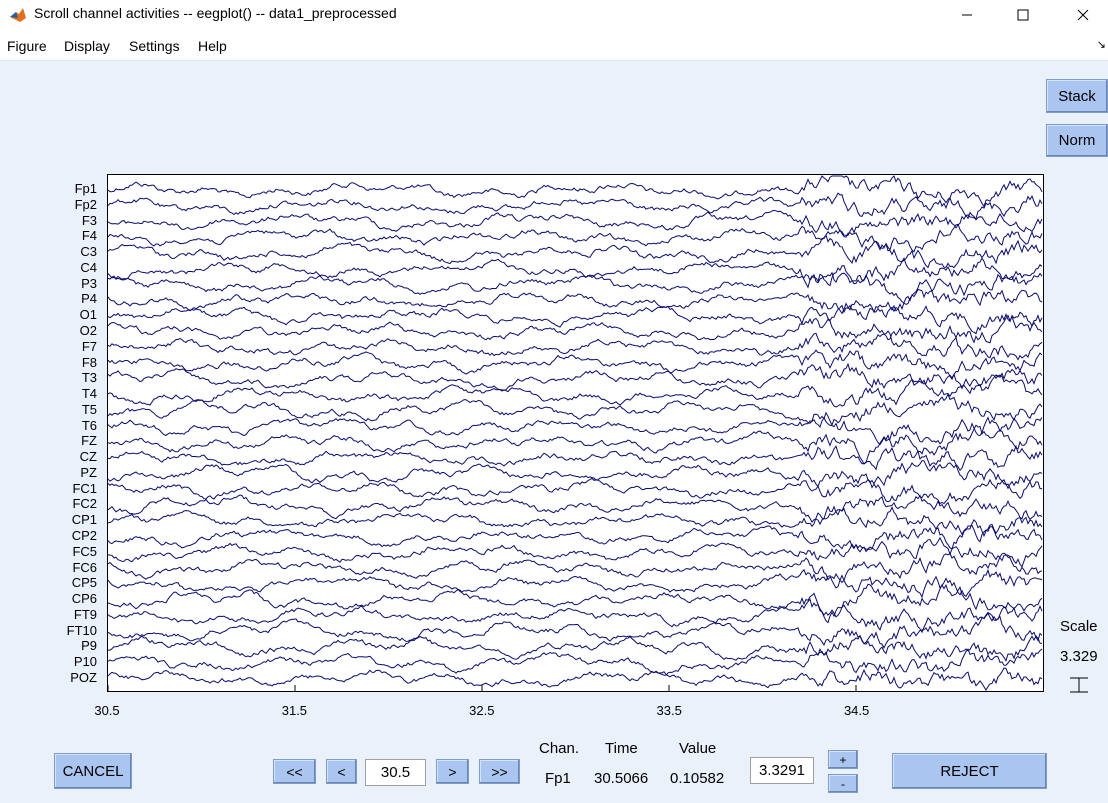 This screenshot has width=1108, height=803. I want to click on time-tick-label: 31.5, so click(294, 710).